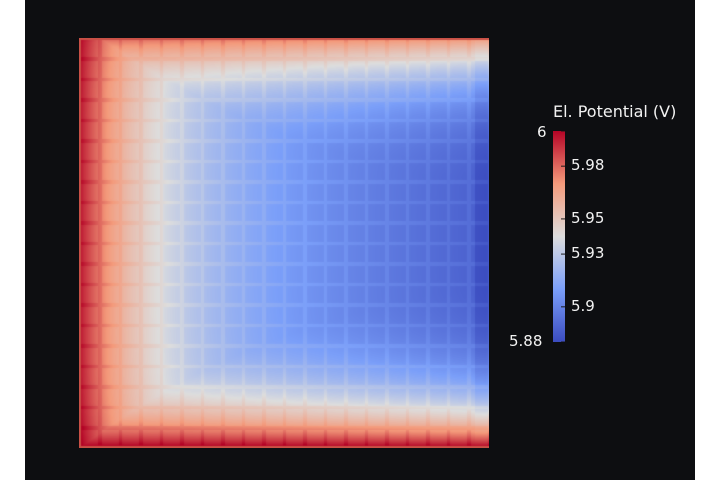 Image resolution: width=720 pixels, height=480 pixels. What do you see at coordinates (525, 341) in the screenshot?
I see `legend-tick-label: 5.88` at bounding box center [525, 341].